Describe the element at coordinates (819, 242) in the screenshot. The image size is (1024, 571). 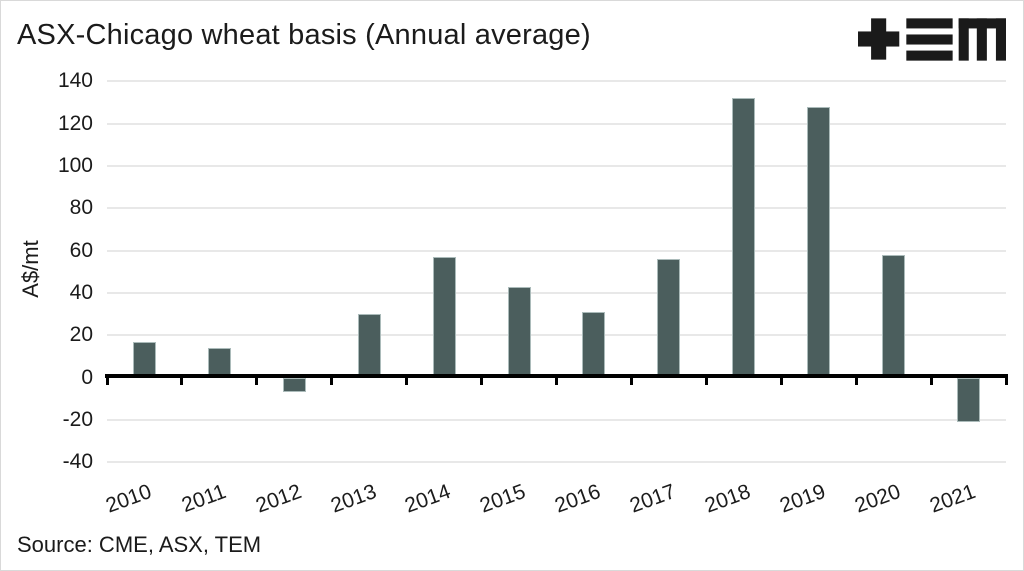
I see `bar-2019` at that location.